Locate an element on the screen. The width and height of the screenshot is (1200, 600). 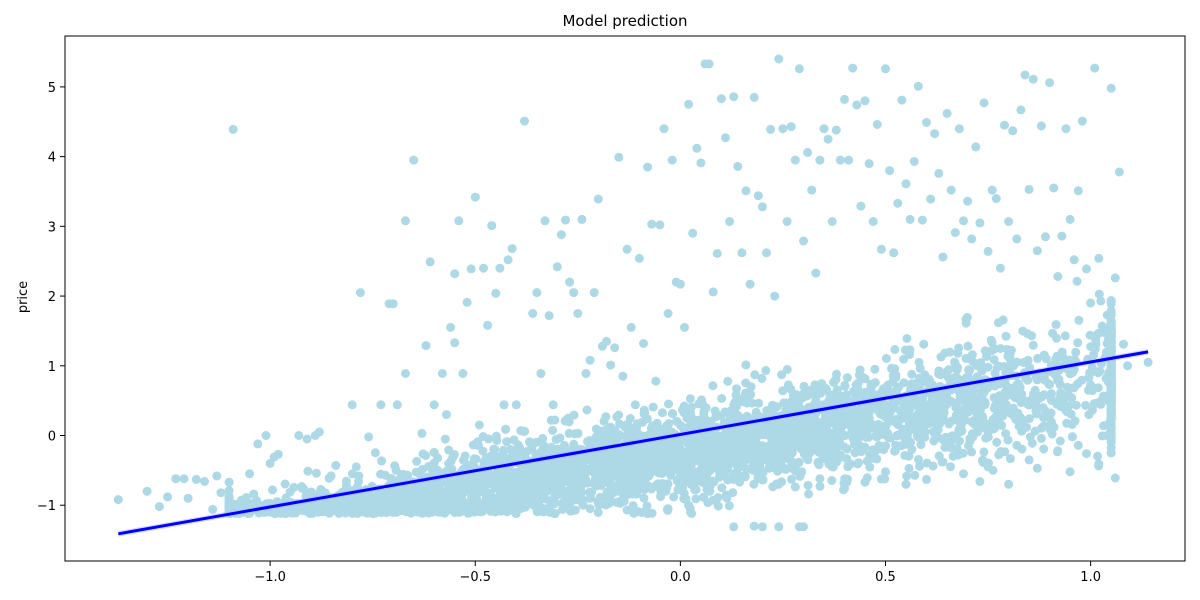
y-tick-label: 1 is located at coordinates (52, 367).